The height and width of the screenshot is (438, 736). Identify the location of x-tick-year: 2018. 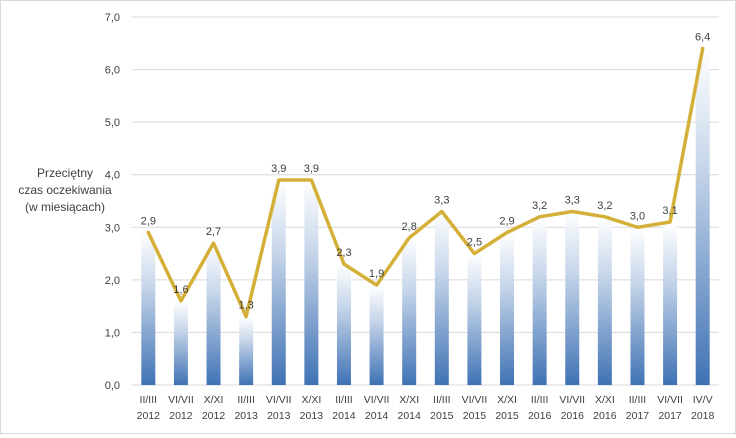
(703, 416).